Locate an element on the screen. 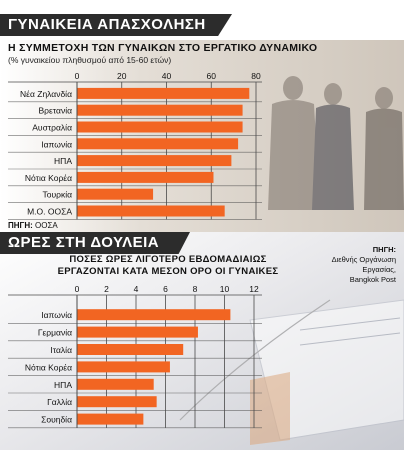 The height and width of the screenshot is (450, 404). x-tick-label: 4 is located at coordinates (136, 289).